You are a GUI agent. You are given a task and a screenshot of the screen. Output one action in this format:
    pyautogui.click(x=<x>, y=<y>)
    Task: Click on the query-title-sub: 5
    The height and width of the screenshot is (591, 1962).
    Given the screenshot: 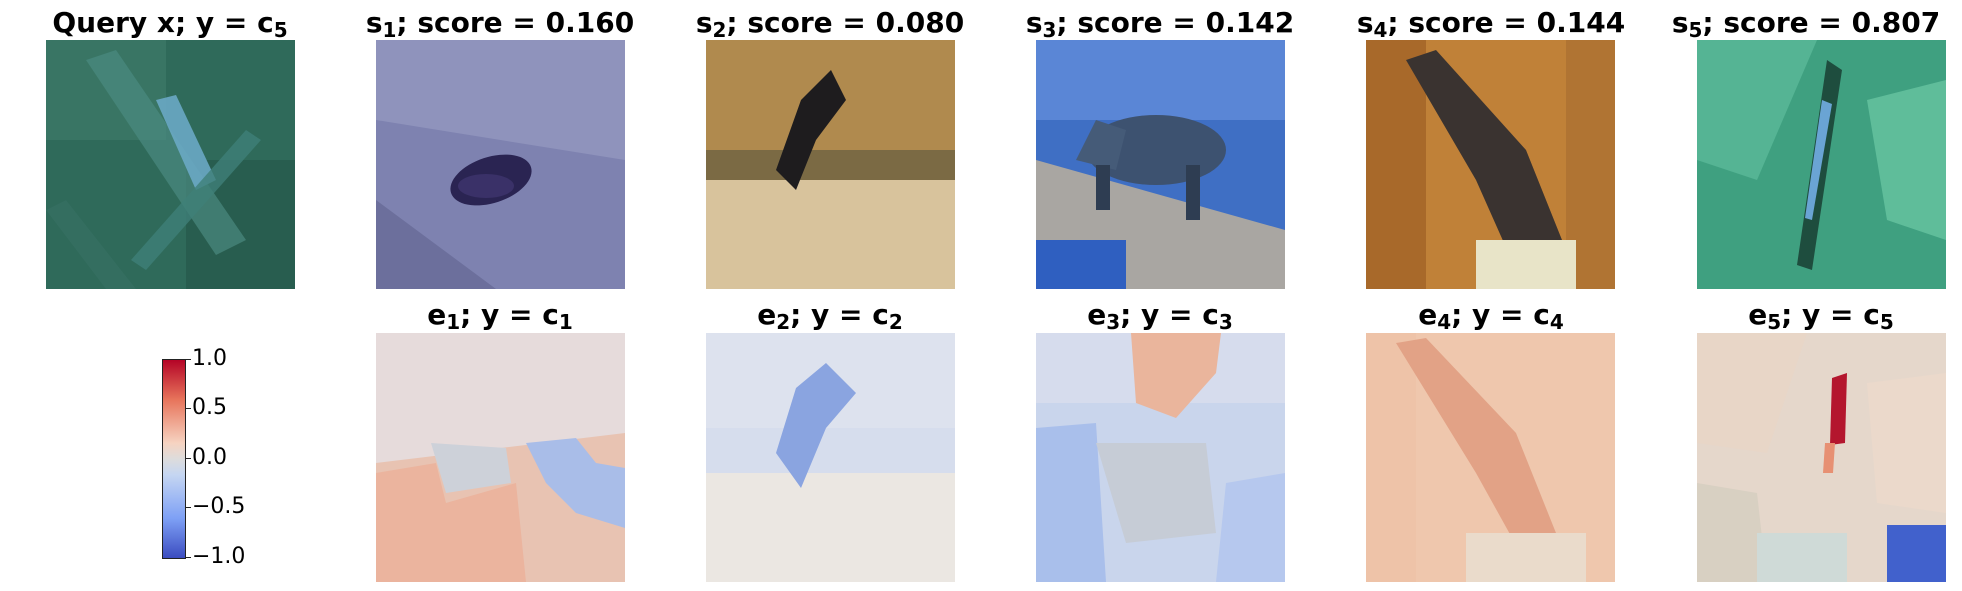 What is the action you would take?
    pyautogui.click(x=280, y=30)
    